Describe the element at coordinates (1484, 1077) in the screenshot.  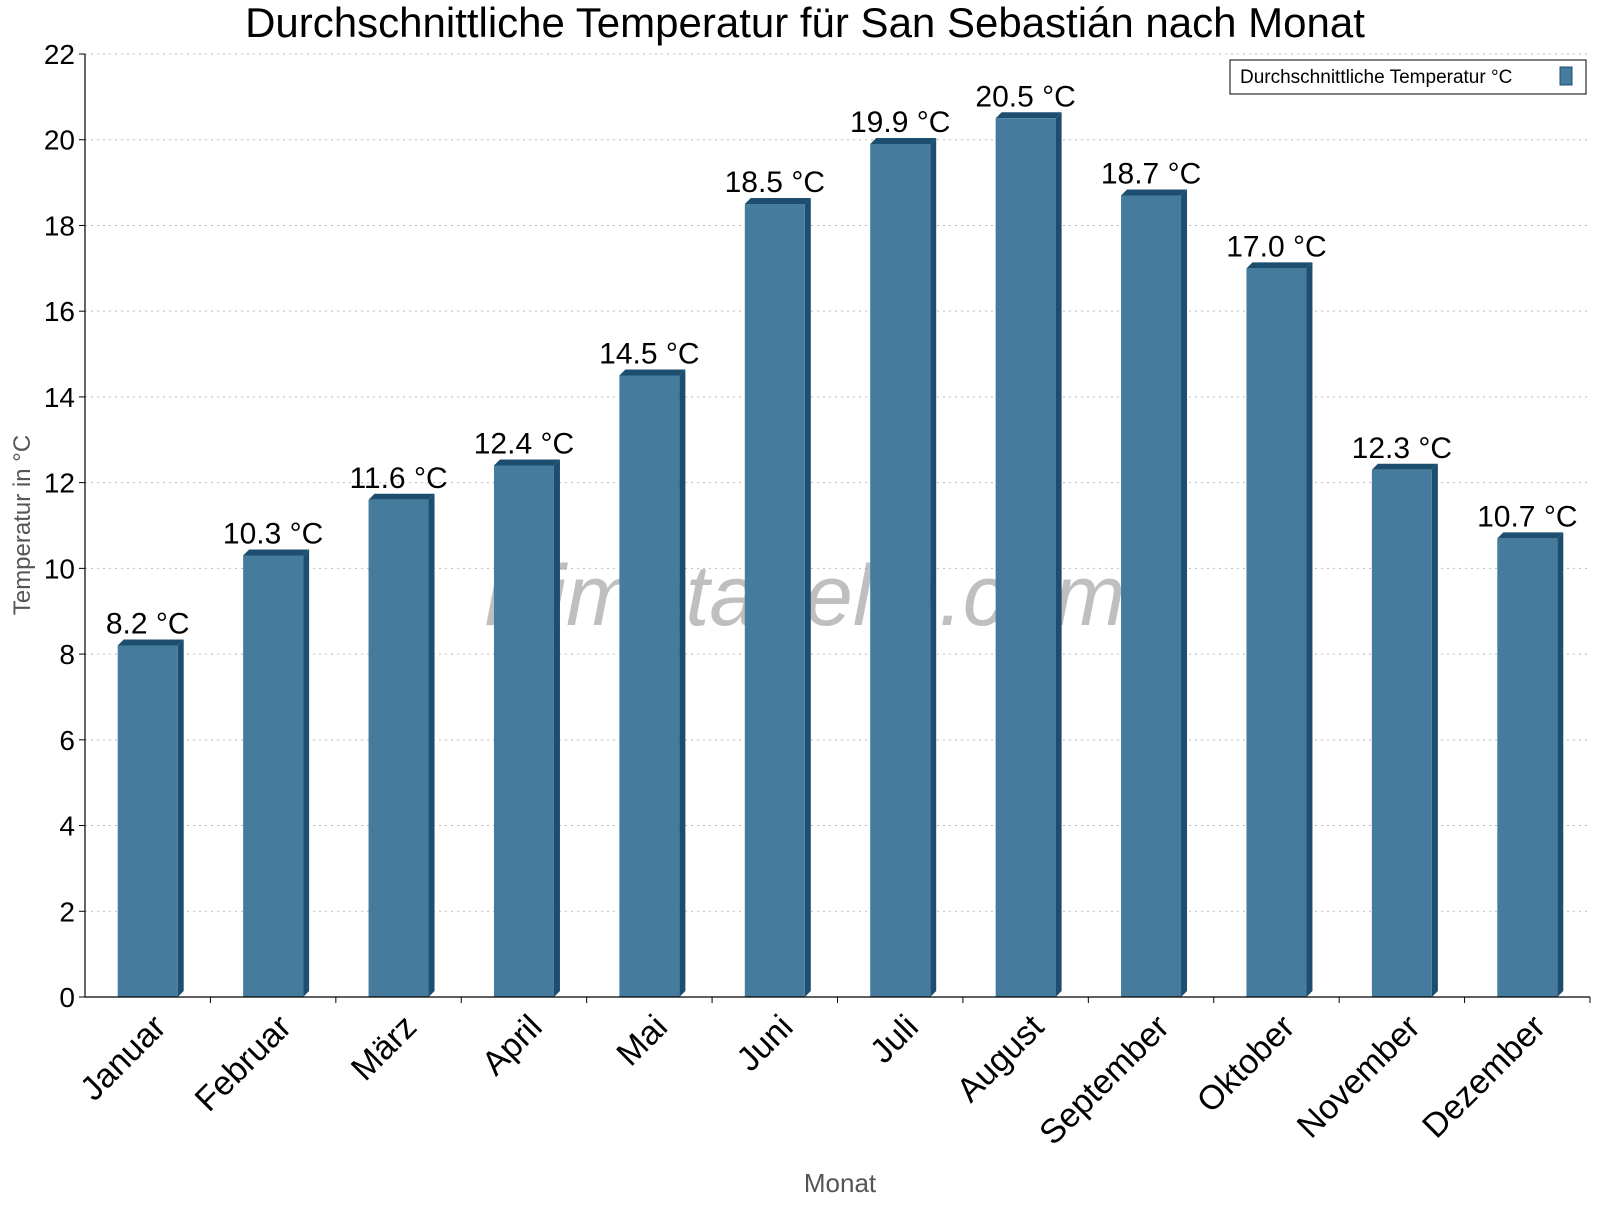
I see `x-tick-label: Dezember` at that location.